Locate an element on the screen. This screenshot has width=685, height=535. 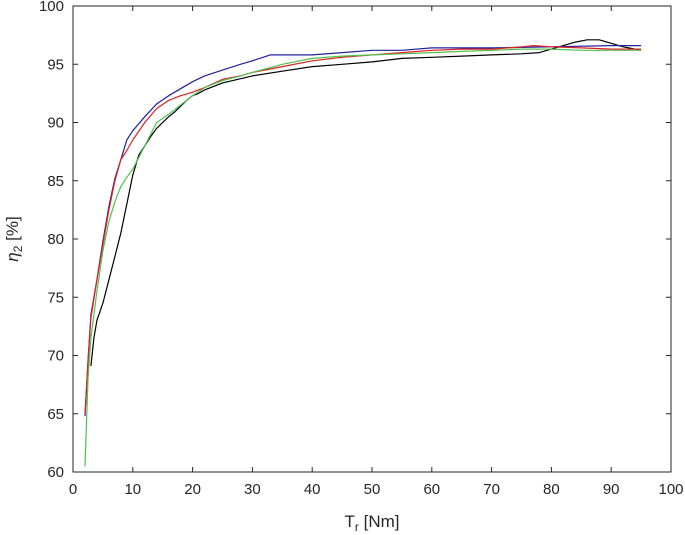
x-tick-label: 30 is located at coordinates (252, 489).